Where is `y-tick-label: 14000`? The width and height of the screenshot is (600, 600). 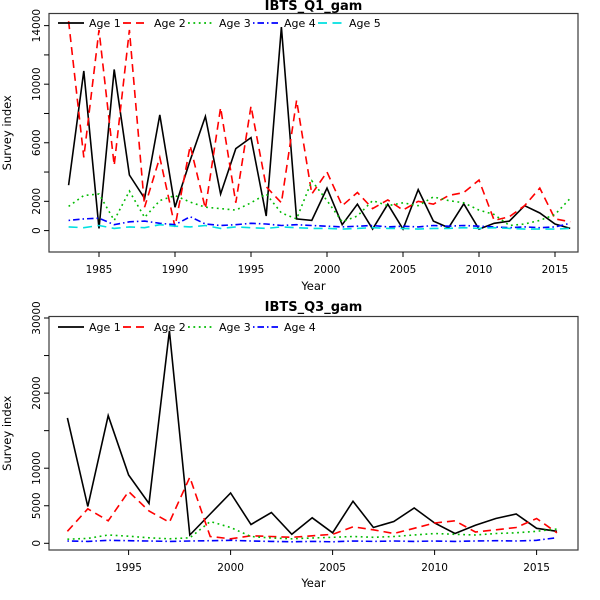
y-tick-label: 14000 is located at coordinates (37, 25).